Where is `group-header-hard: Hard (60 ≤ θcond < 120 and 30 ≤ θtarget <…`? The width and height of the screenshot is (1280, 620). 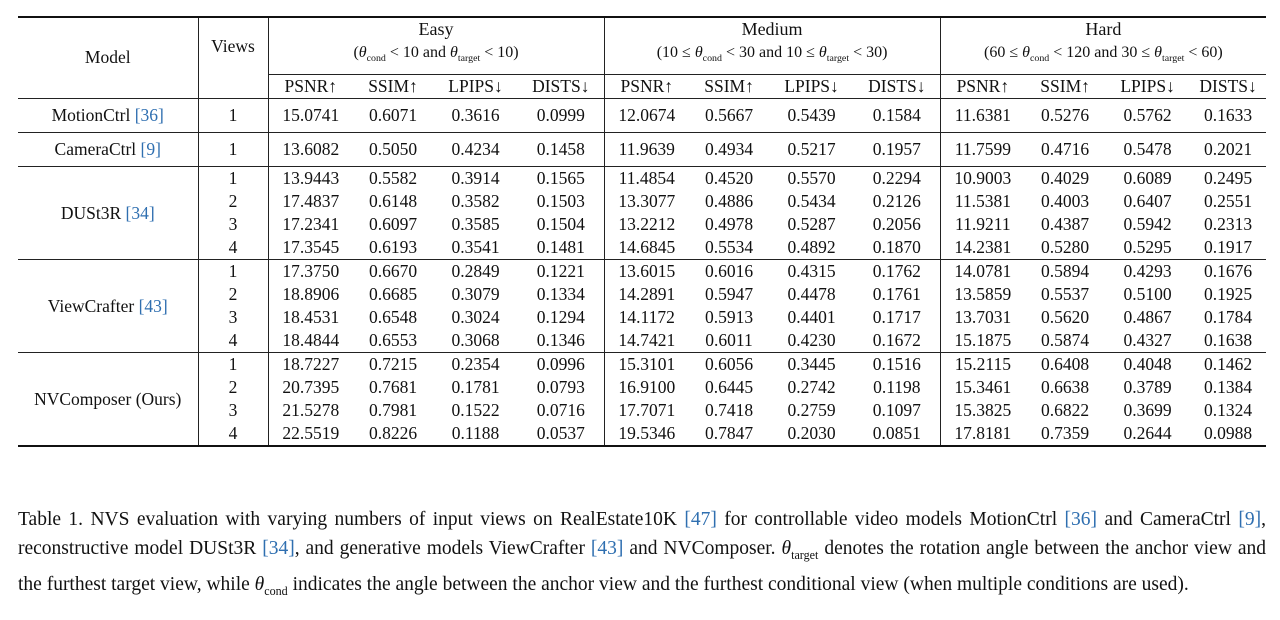
group-header-hard: Hard (60 ≤ θcond < 120 and 30 ≤ θtarget <… is located at coordinates (1103, 46).